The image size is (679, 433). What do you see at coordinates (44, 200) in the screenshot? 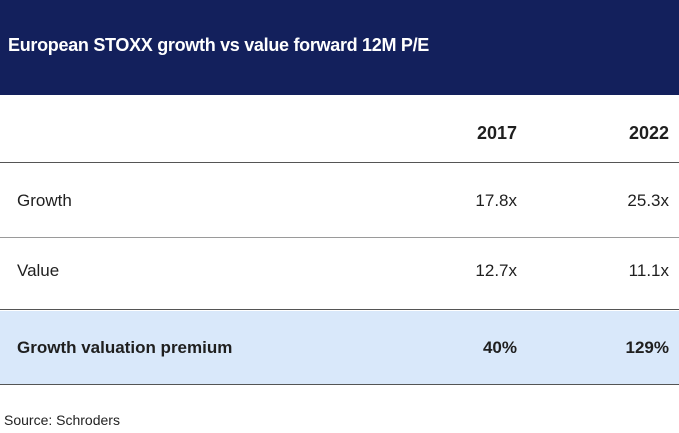
I see `row-label-growth: Growth` at bounding box center [44, 200].